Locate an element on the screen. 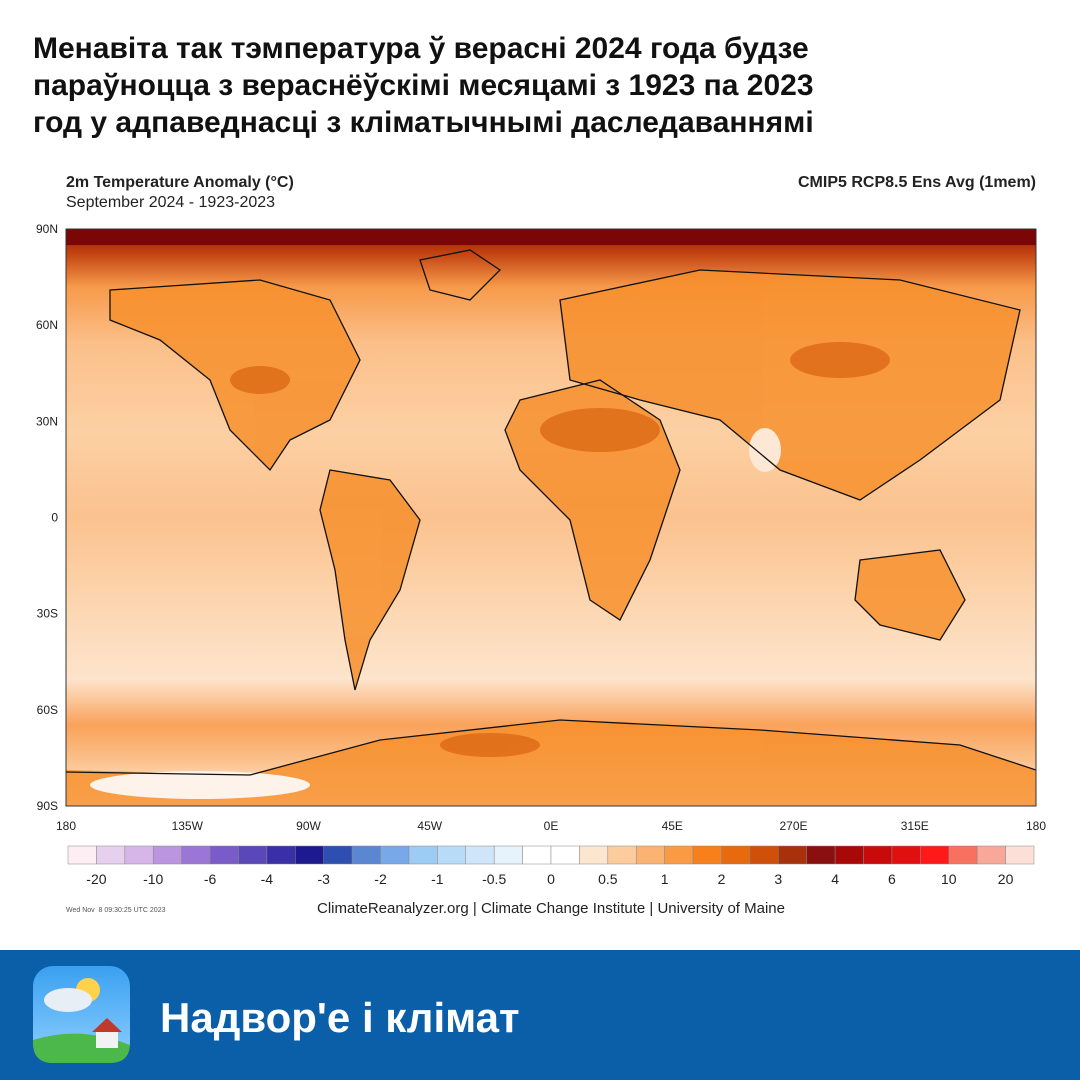 This screenshot has width=1080, height=1085. lat-label: 0 is located at coordinates (54, 518).